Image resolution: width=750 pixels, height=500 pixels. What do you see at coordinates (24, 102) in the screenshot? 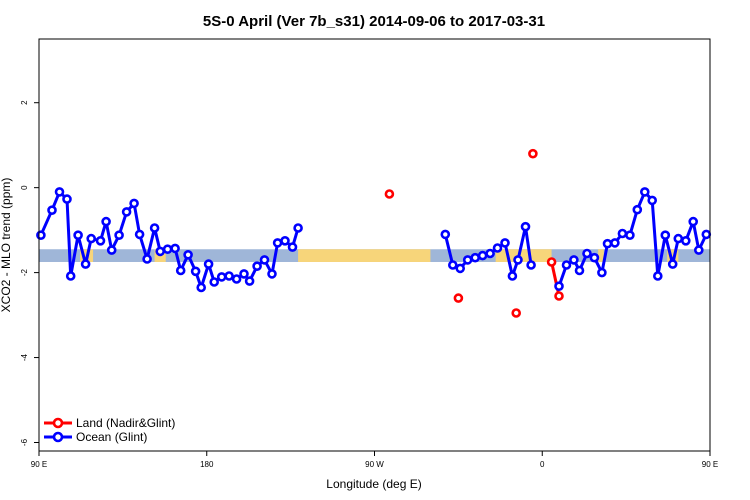
I see `y-tick-label: 2` at bounding box center [24, 102].